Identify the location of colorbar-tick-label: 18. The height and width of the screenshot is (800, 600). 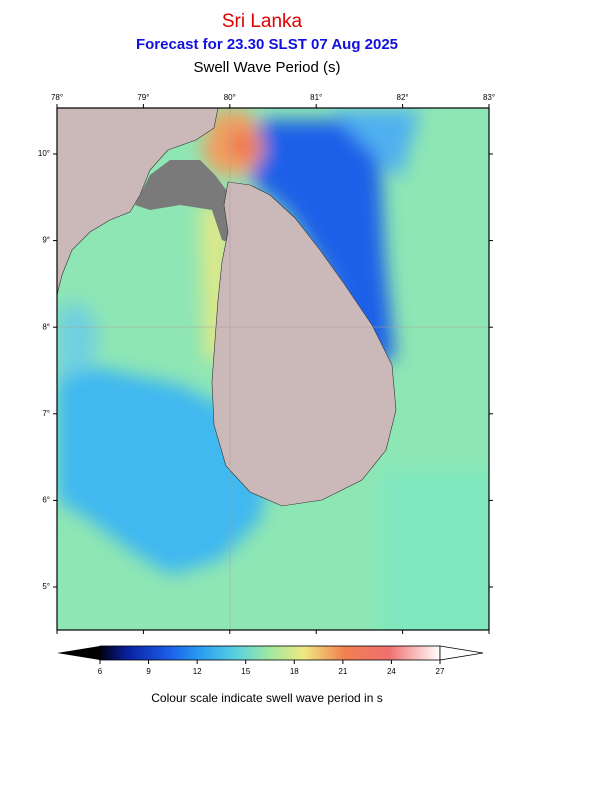
(294, 671).